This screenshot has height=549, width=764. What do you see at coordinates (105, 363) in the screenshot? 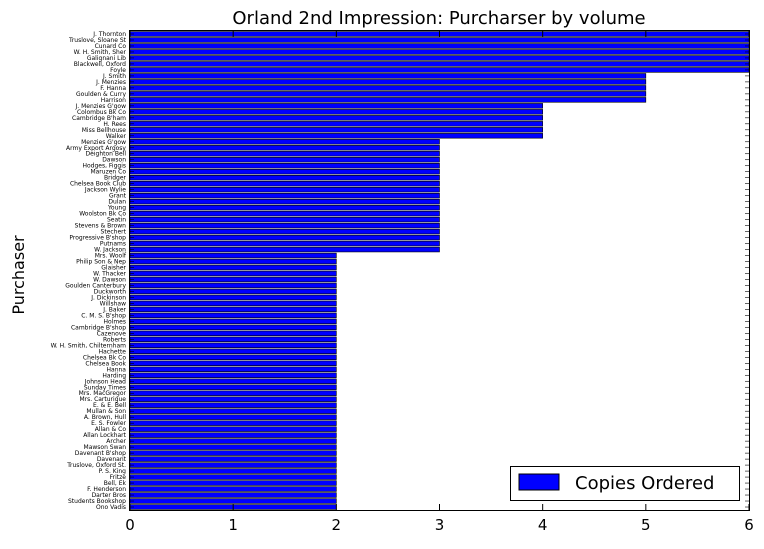
I see `y-tick-label: Chelsea Book` at bounding box center [105, 363].